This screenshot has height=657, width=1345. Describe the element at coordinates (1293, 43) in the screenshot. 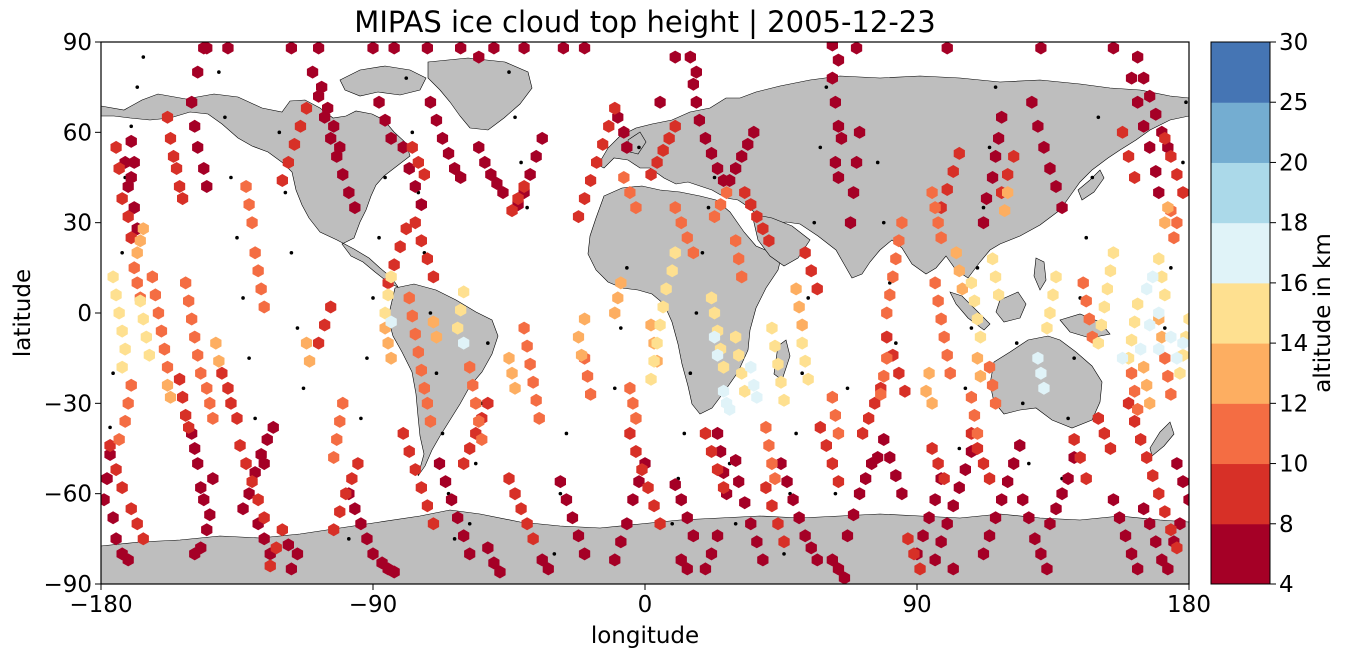

I see `colorbar-tick-label-9: 30` at that location.